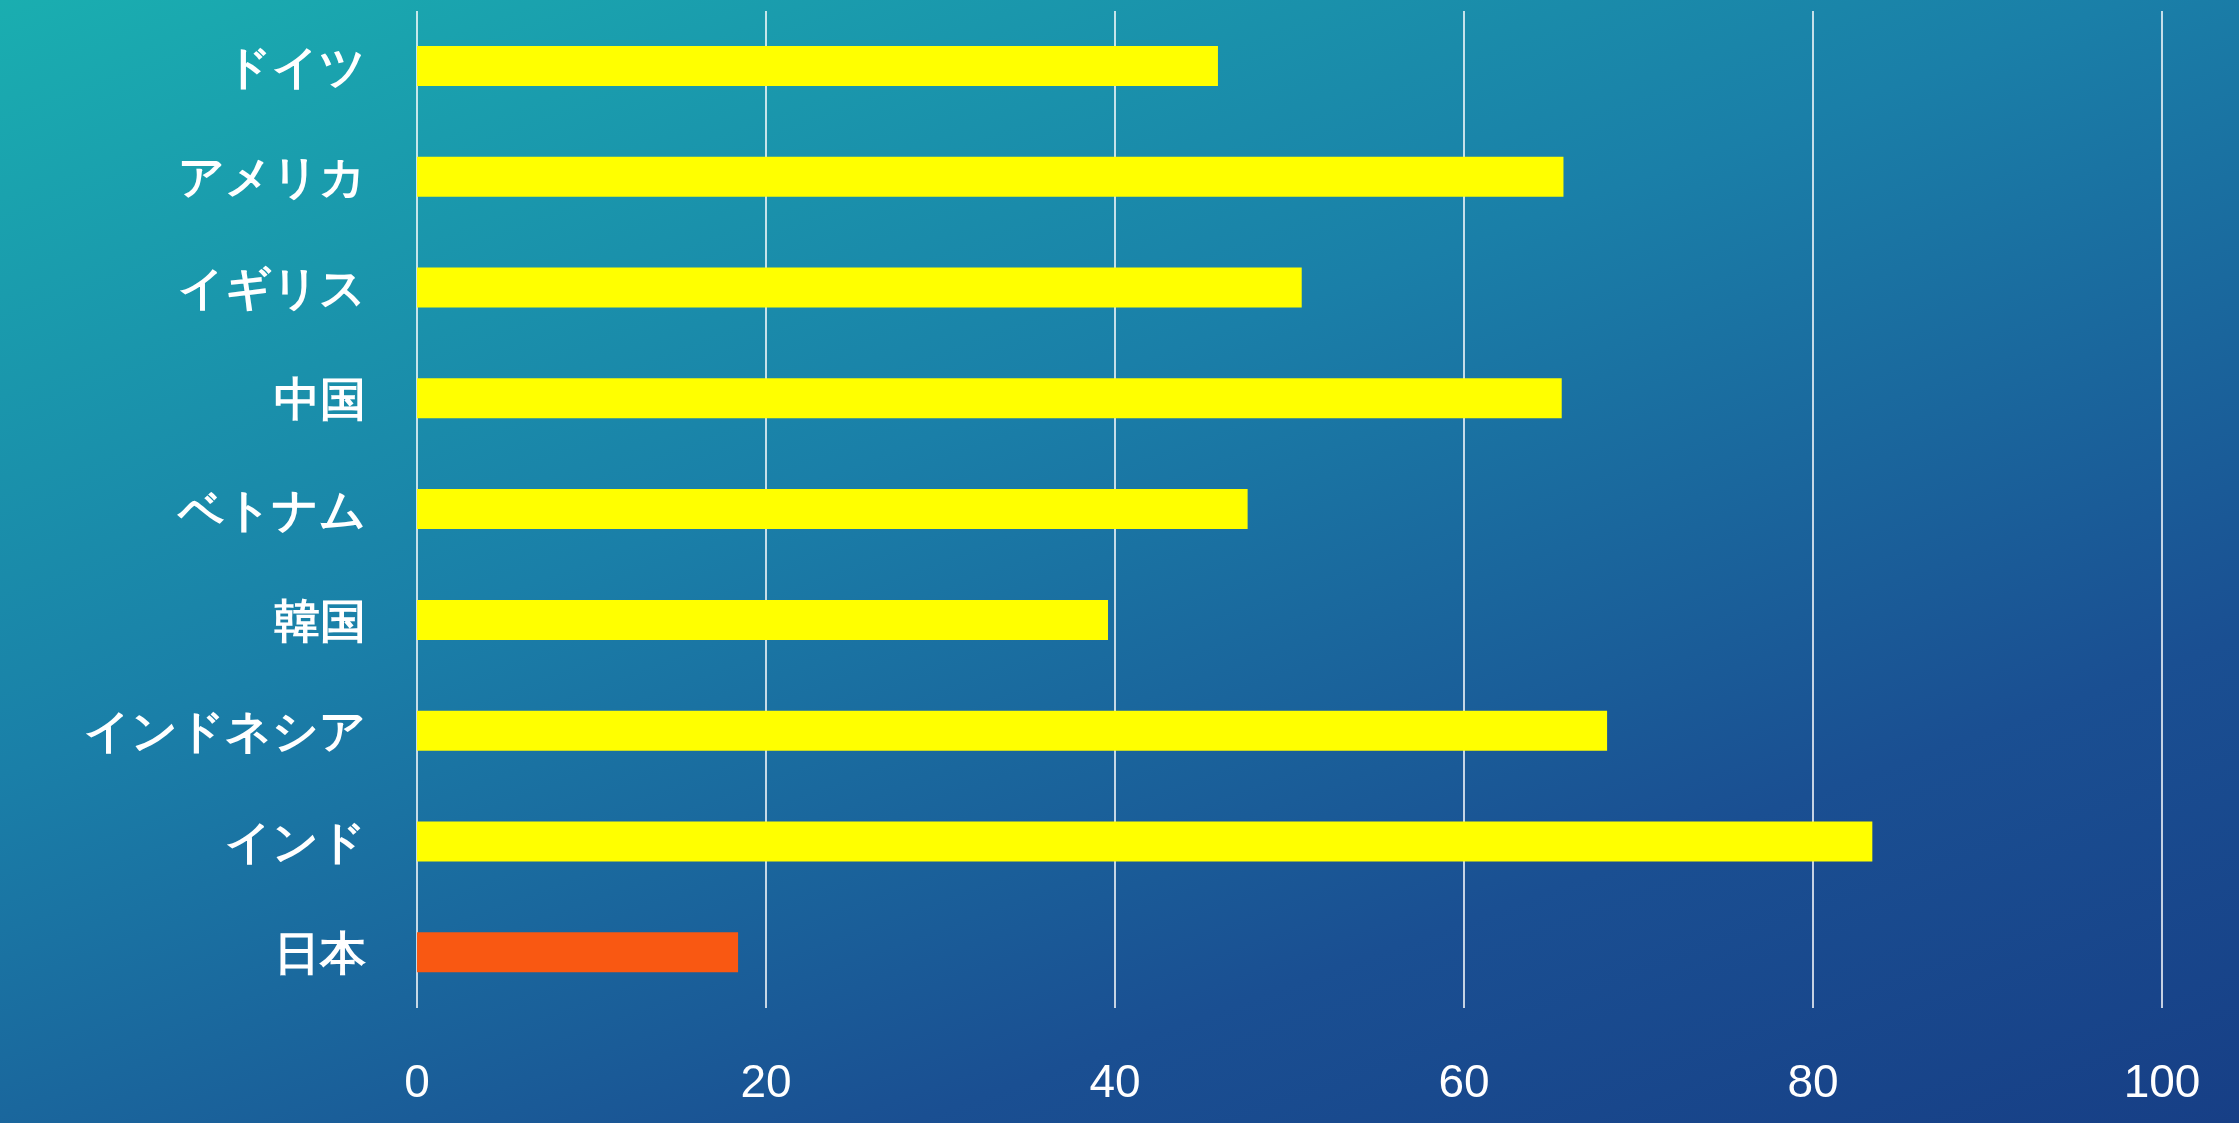 This screenshot has height=1123, width=2239. What do you see at coordinates (272, 288) in the screenshot?
I see `y-tick-label: イギリス` at bounding box center [272, 288].